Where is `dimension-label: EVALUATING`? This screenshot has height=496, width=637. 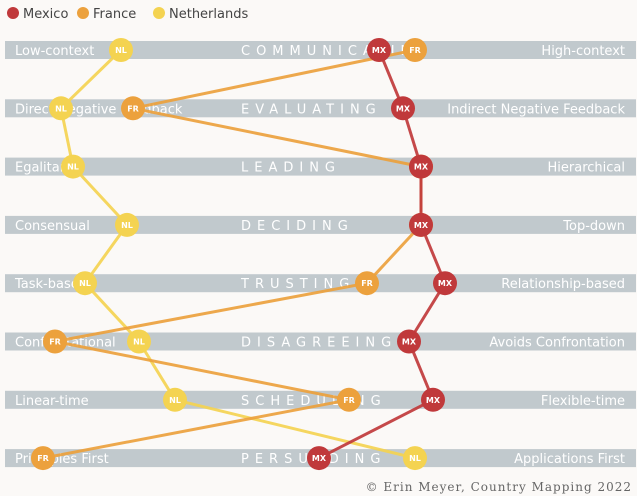
dimension-label: EVALUATING is located at coordinates (311, 109).